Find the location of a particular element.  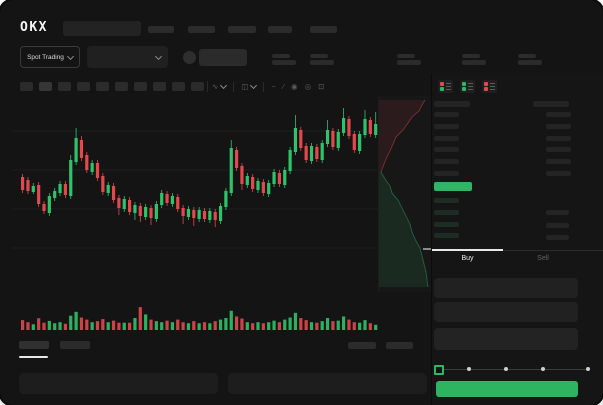

total-input is located at coordinates (506, 339).